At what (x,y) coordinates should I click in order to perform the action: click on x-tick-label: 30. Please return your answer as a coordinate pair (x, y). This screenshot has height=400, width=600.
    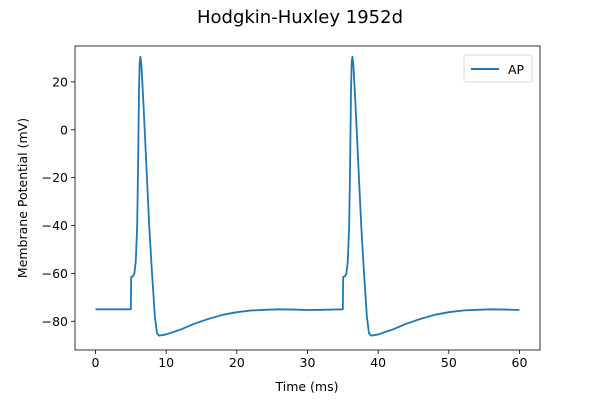
    Looking at the image, I should click on (308, 362).